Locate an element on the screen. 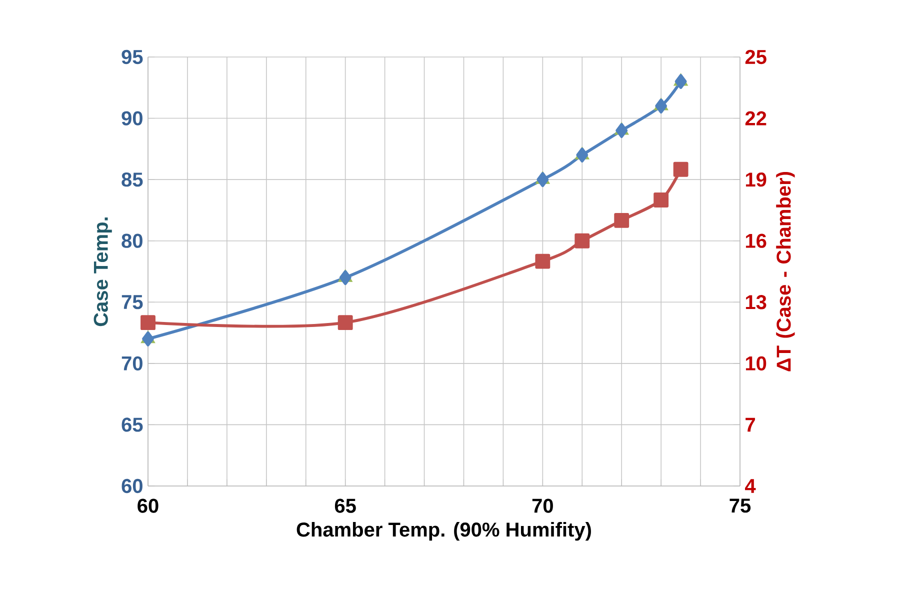  y-tick-label: 60 is located at coordinates (132, 486).